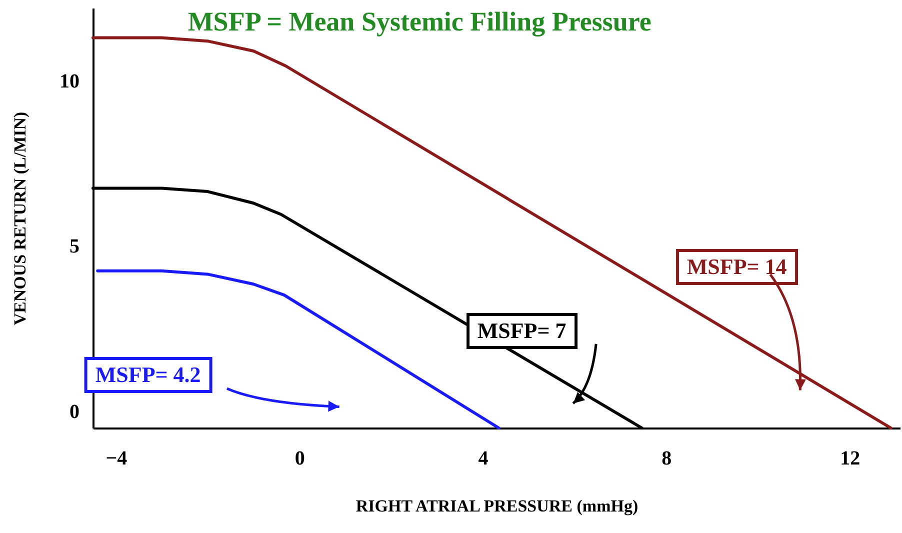  What do you see at coordinates (117, 459) in the screenshot?
I see `x-tick-label: −4` at bounding box center [117, 459].